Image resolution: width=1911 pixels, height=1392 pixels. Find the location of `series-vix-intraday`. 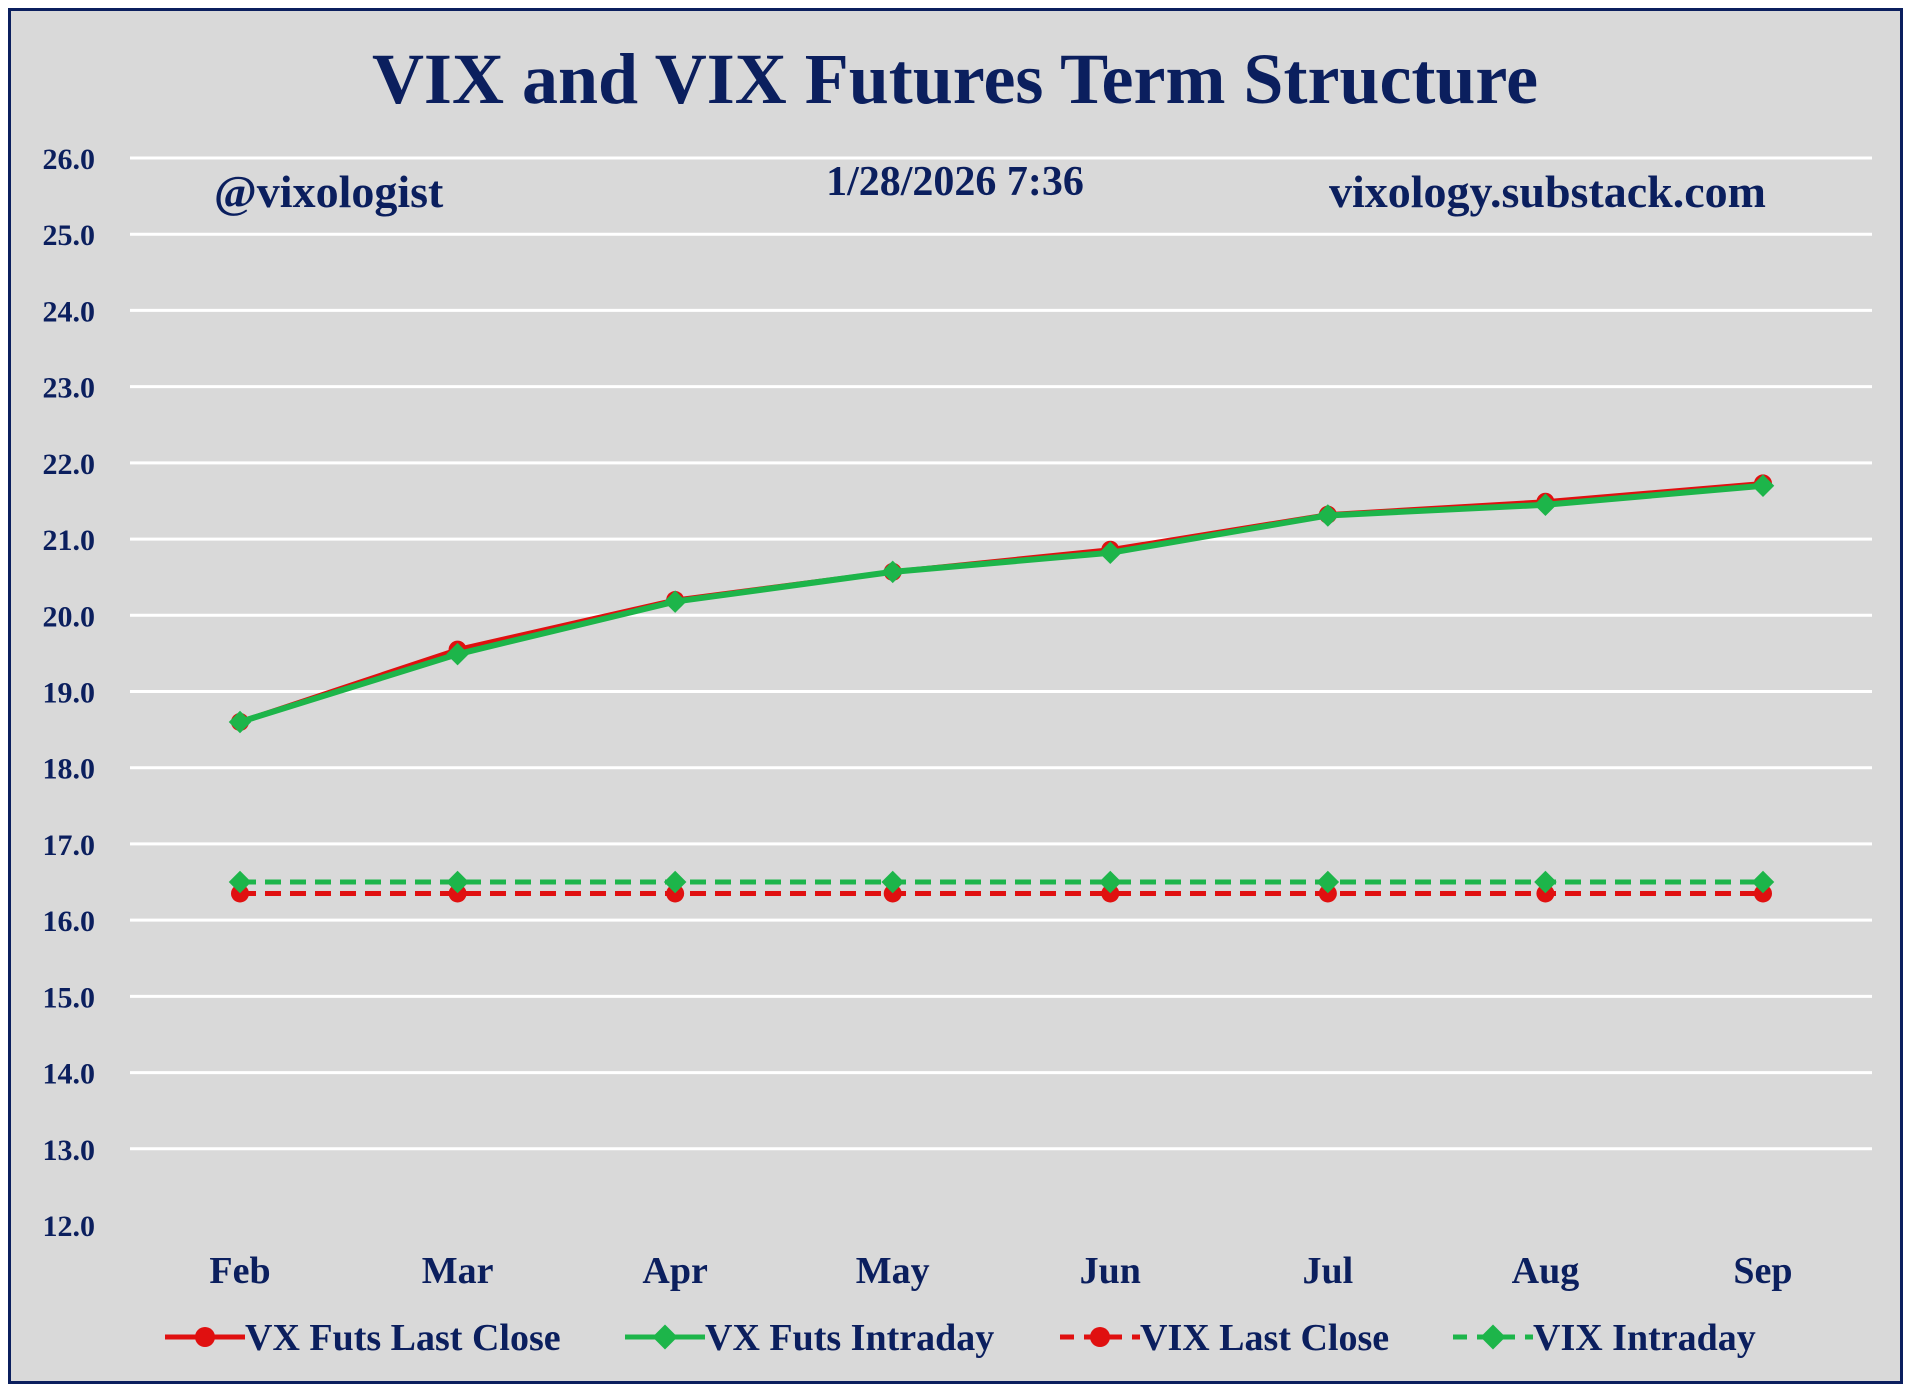

series-vix-intraday is located at coordinates (1001, 882).